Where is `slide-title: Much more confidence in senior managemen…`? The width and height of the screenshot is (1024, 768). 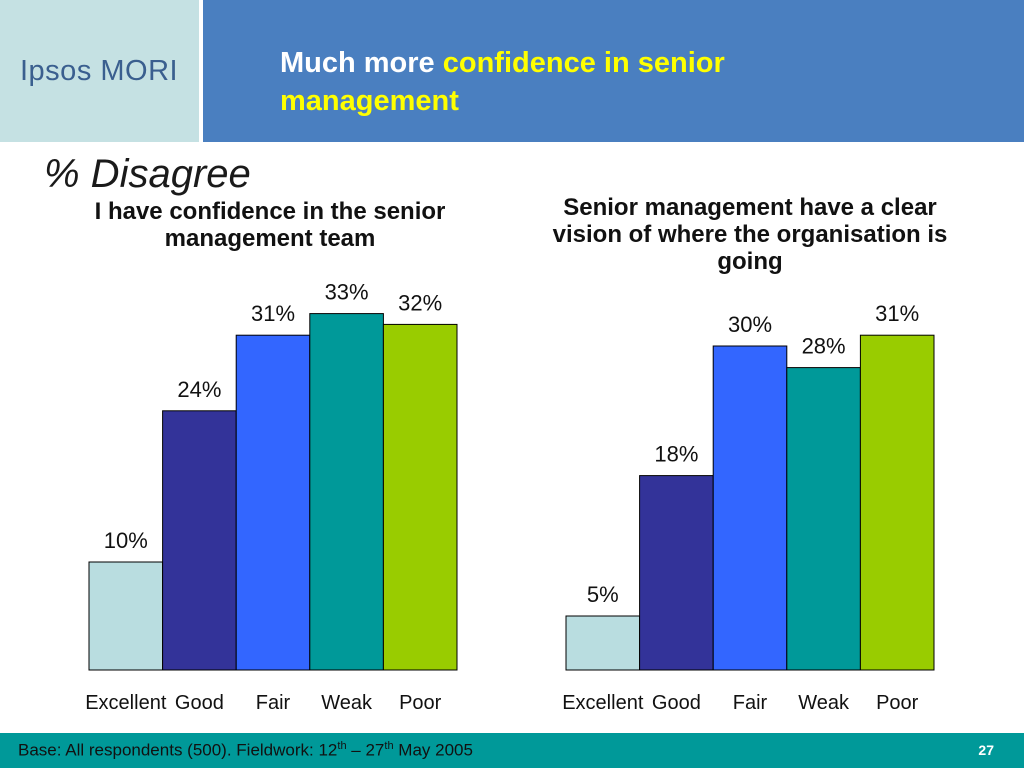 slide-title: Much more confidence in senior managemen… is located at coordinates (580, 82).